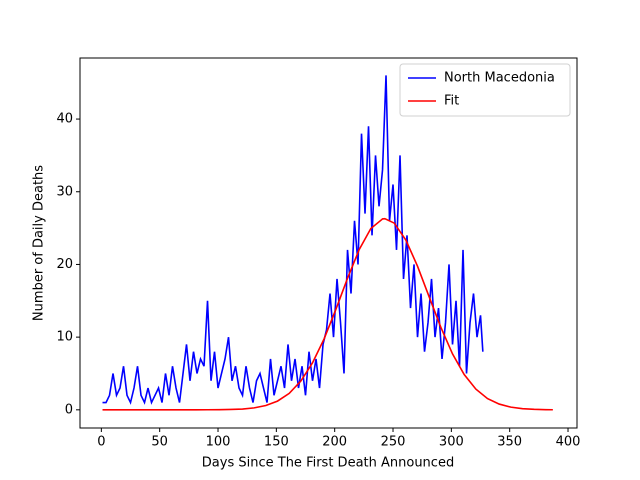 The width and height of the screenshot is (640, 480). What do you see at coordinates (218, 442) in the screenshot?
I see `x-tick-label: 100` at bounding box center [218, 442].